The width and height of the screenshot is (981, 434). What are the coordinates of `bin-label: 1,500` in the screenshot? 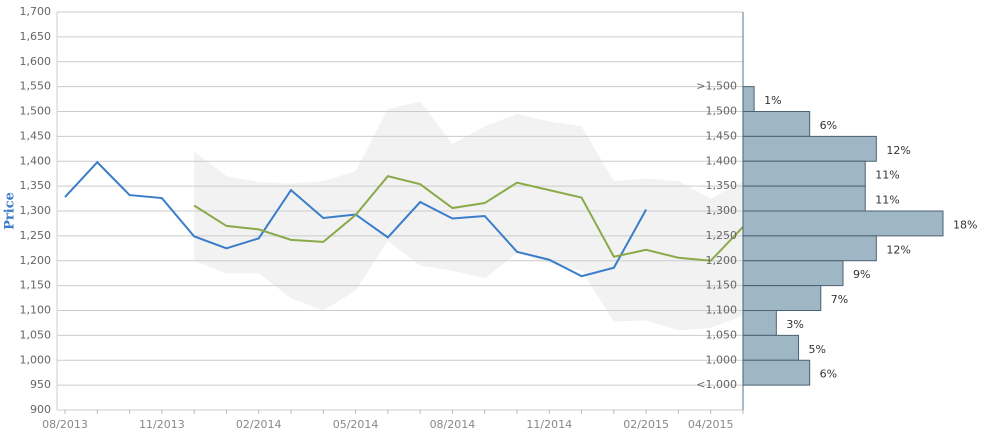 It's located at (722, 111).